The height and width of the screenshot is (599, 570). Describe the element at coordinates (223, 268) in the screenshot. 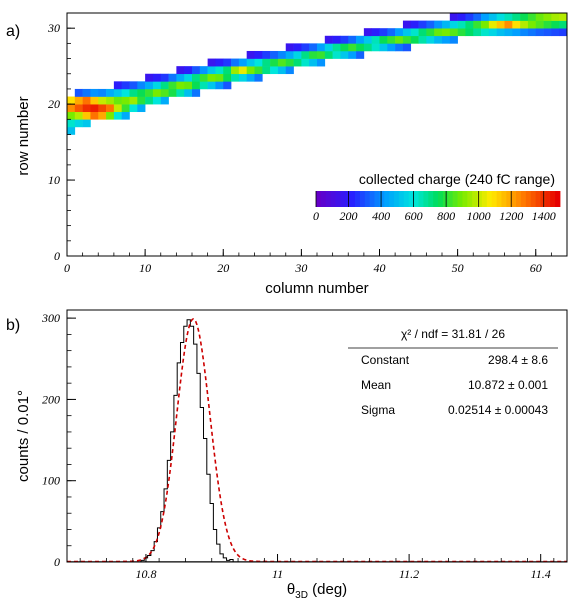

I see `x-tick-label: 20` at that location.